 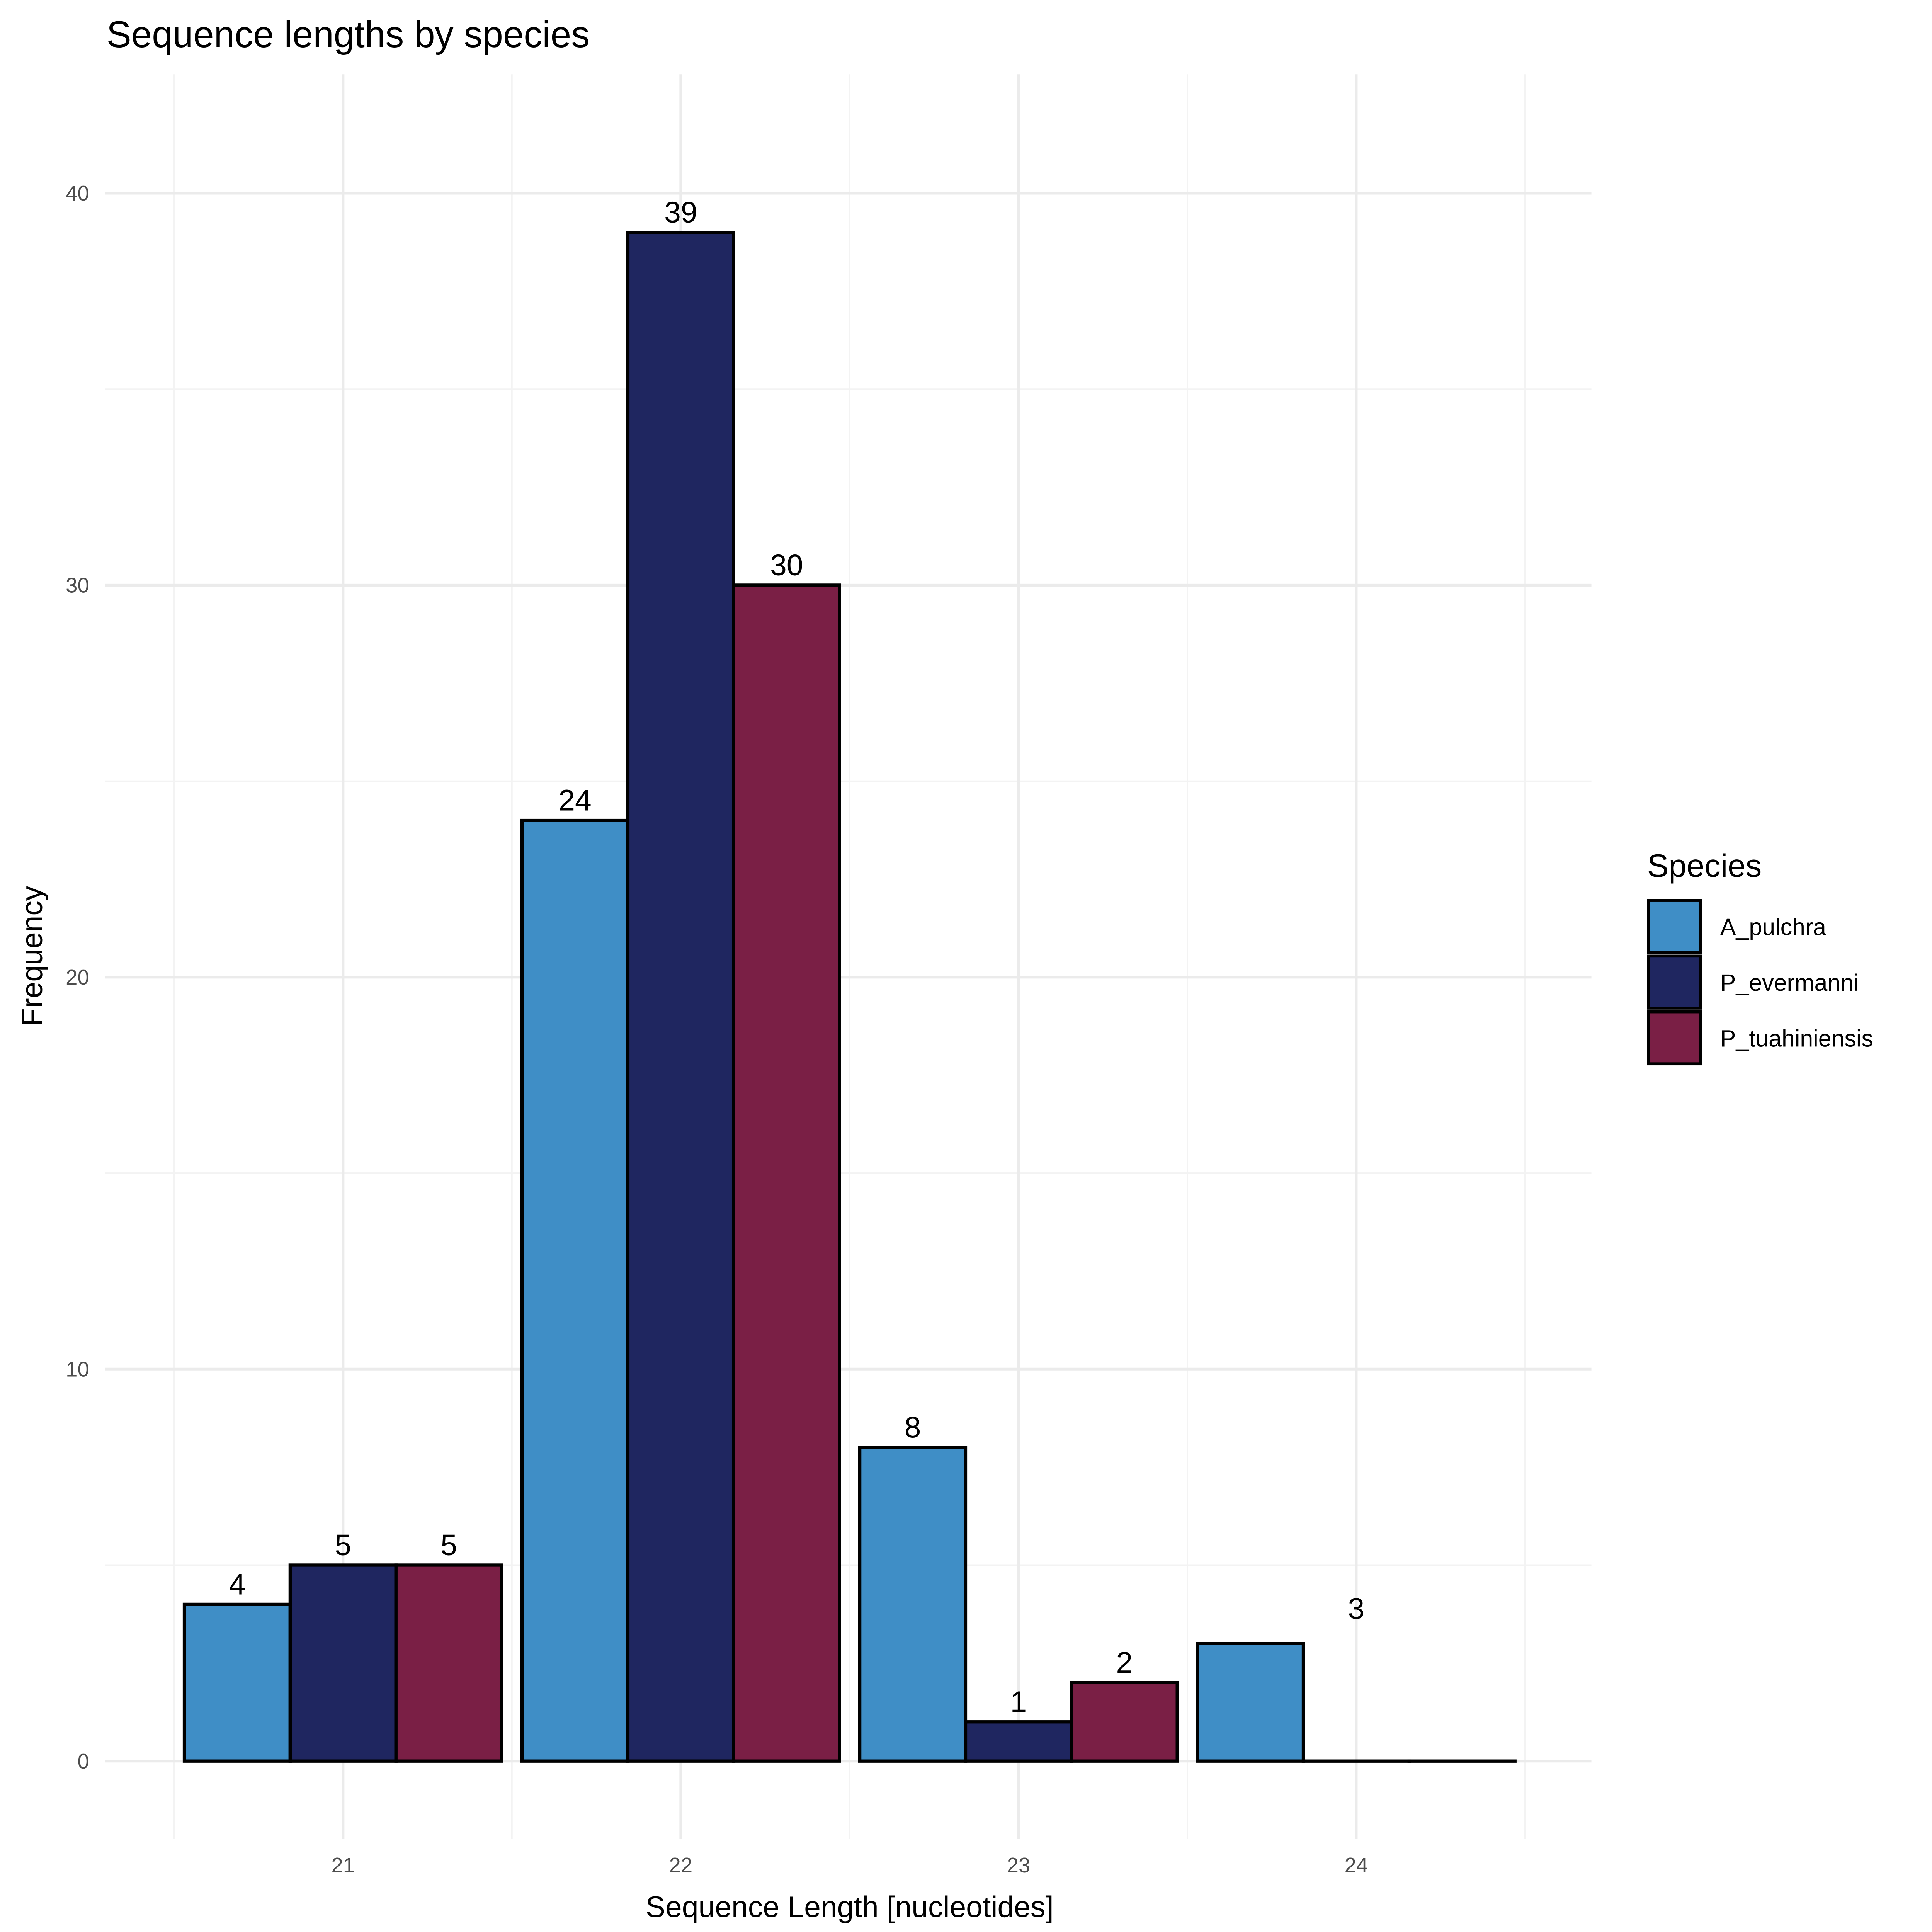 I want to click on y-axis-label: Frequency, so click(x=32, y=956).